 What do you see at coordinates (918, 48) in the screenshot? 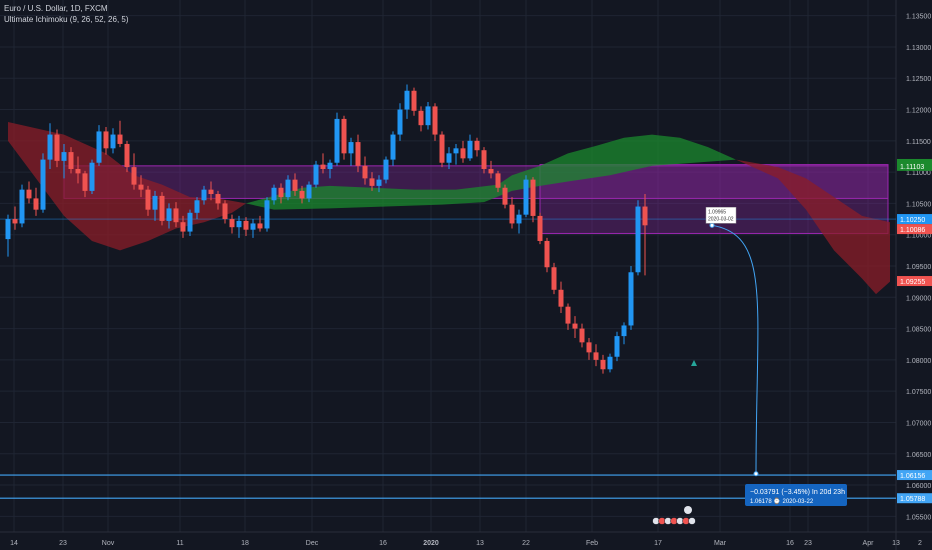
I see `y-tick-label: 1.13000` at bounding box center [918, 48].